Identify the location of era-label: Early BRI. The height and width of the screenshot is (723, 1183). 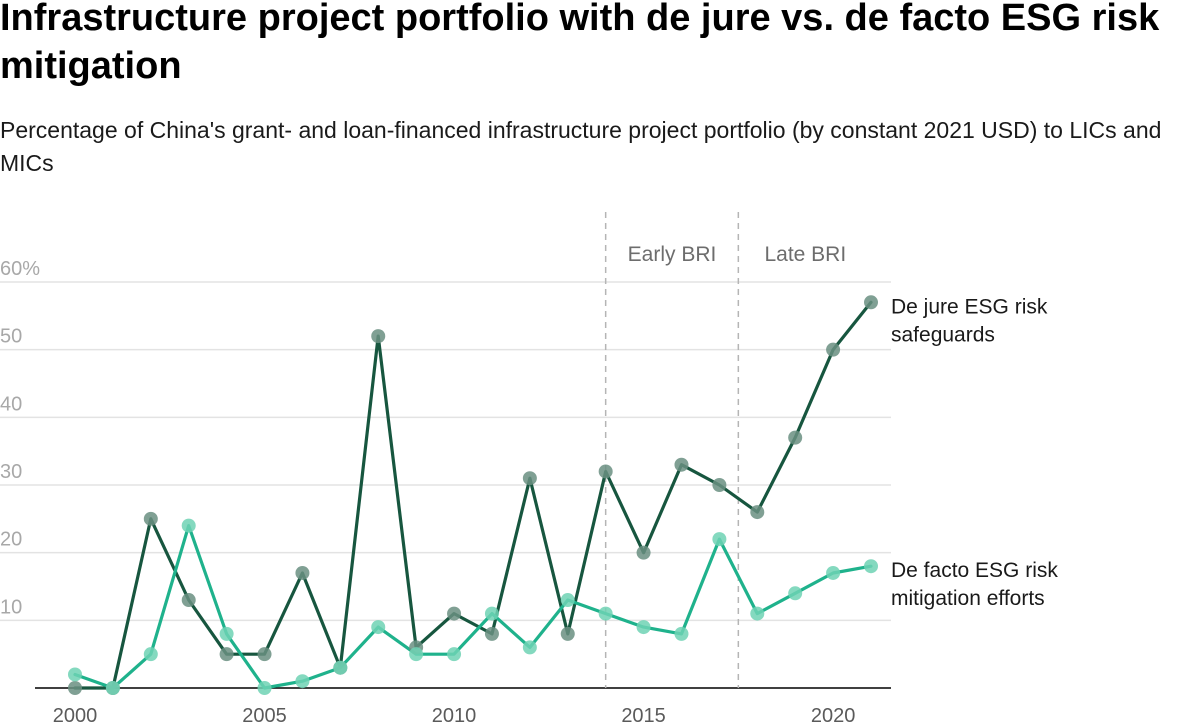
(672, 254).